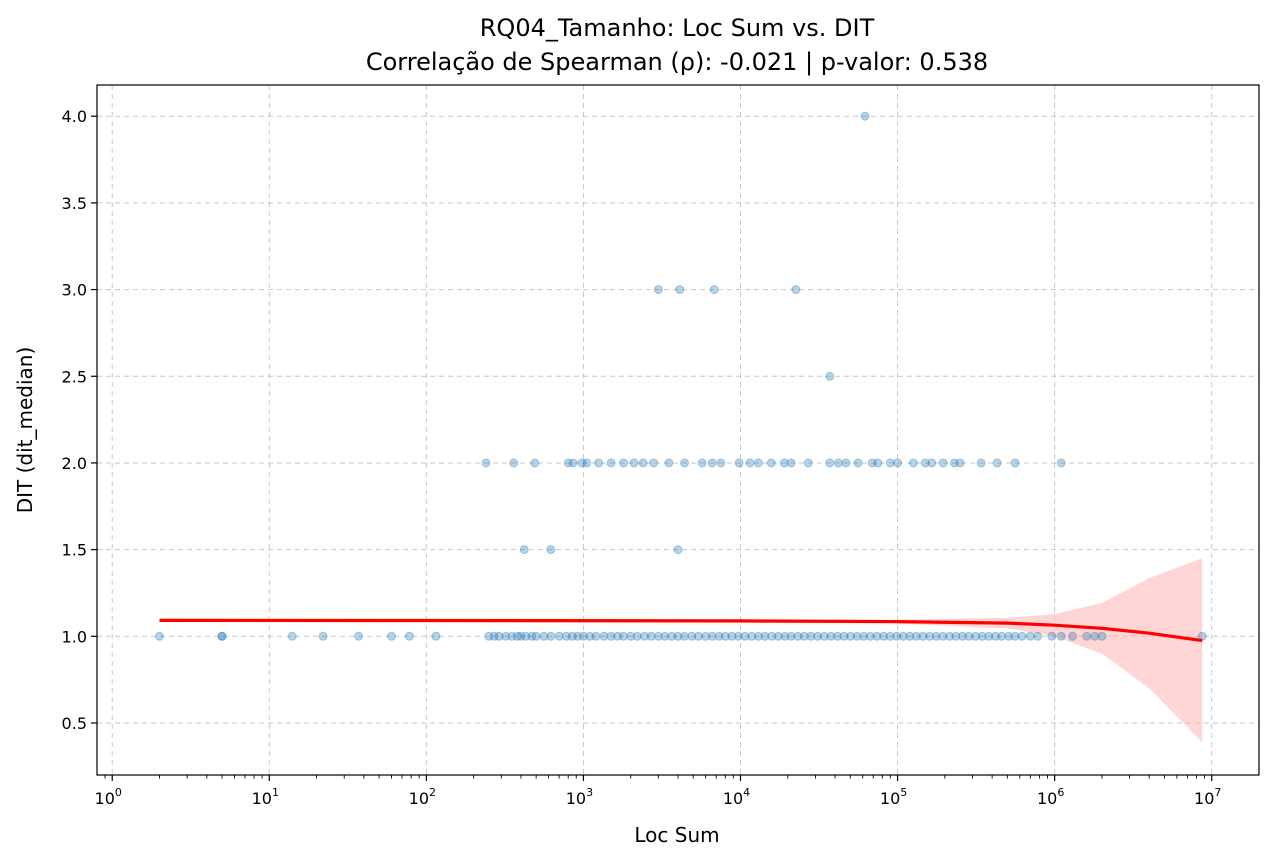  What do you see at coordinates (1060, 792) in the screenshot?
I see `x-tick-exponent: 6` at bounding box center [1060, 792].